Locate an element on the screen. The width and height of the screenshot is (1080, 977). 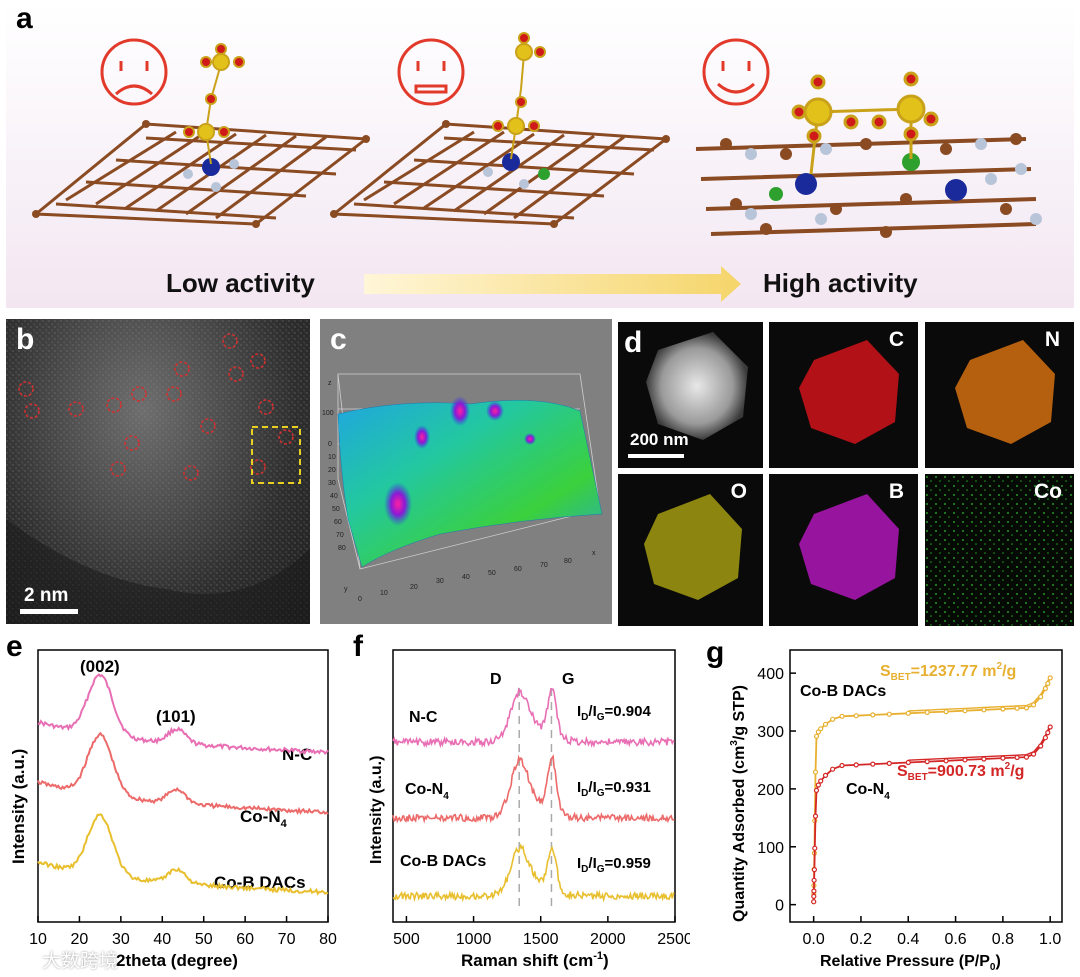
eds-map-n-label: N is located at coordinates (1052, 339).